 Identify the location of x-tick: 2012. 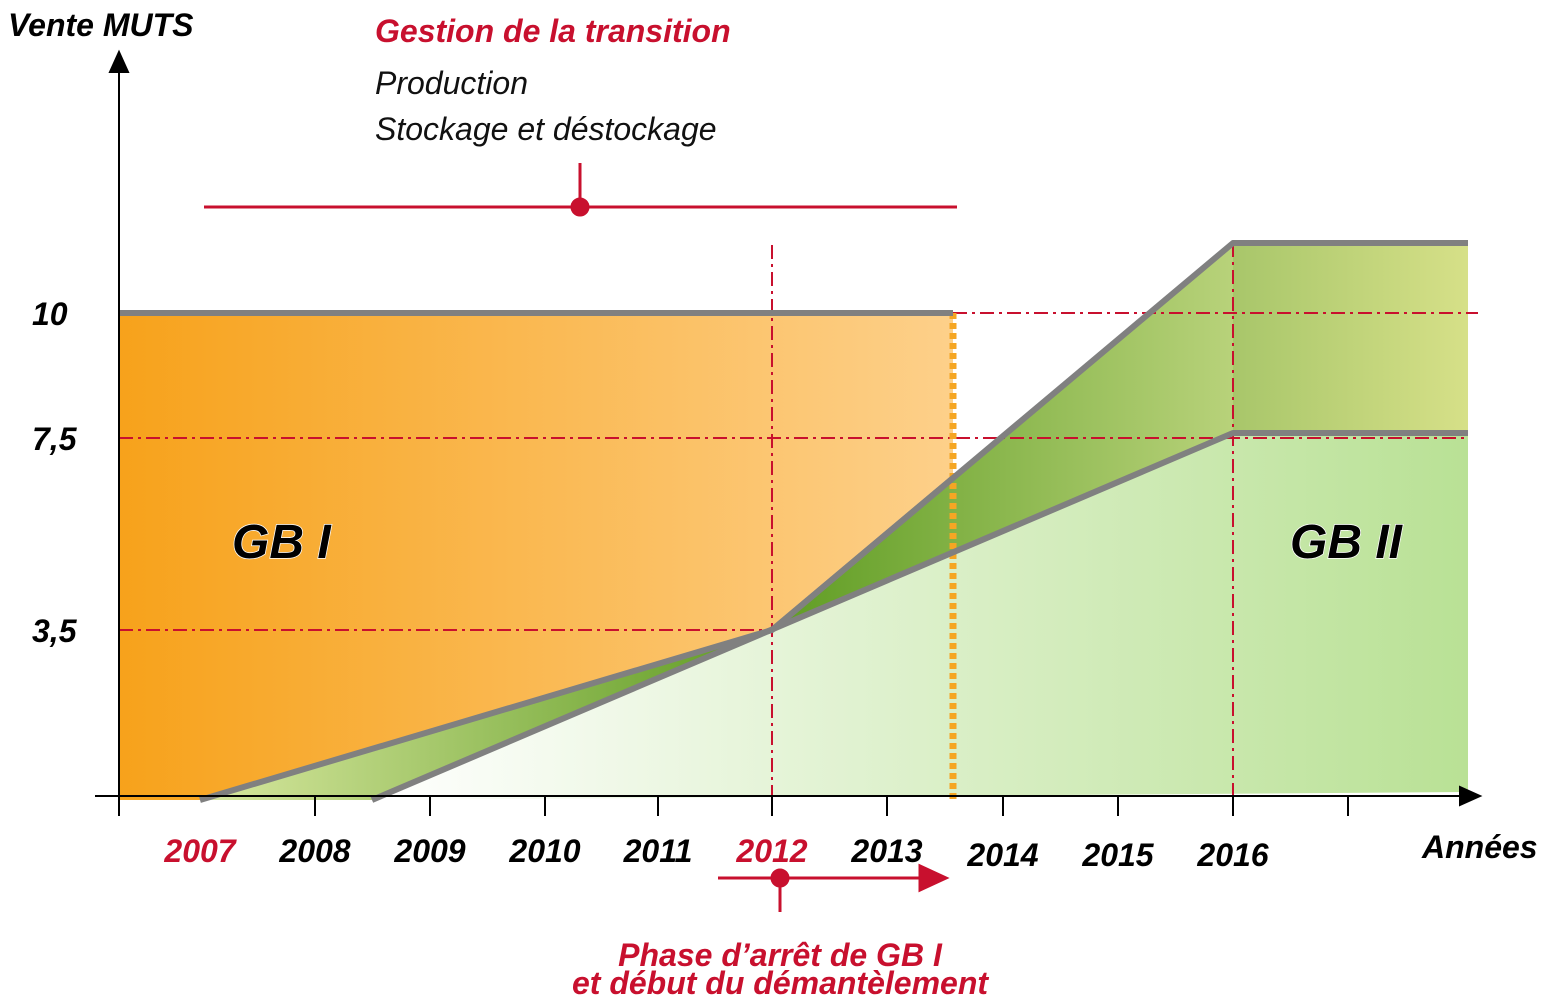
(771, 851).